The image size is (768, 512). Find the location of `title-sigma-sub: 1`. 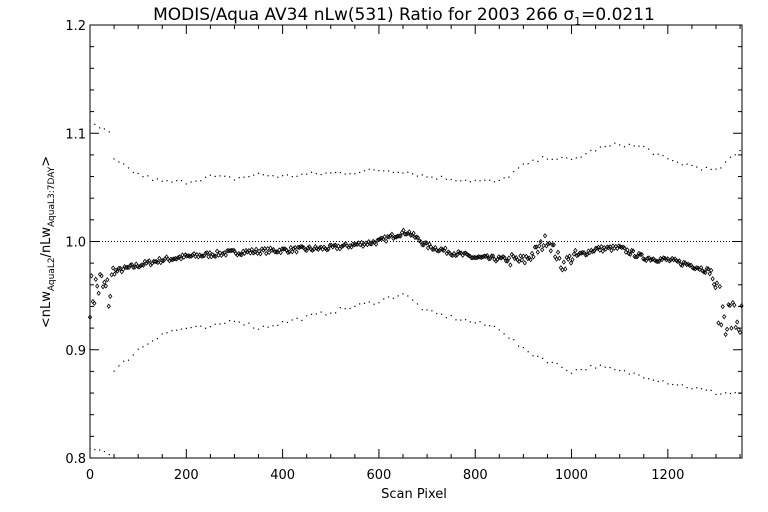

title-sigma-sub: 1 is located at coordinates (577, 21).